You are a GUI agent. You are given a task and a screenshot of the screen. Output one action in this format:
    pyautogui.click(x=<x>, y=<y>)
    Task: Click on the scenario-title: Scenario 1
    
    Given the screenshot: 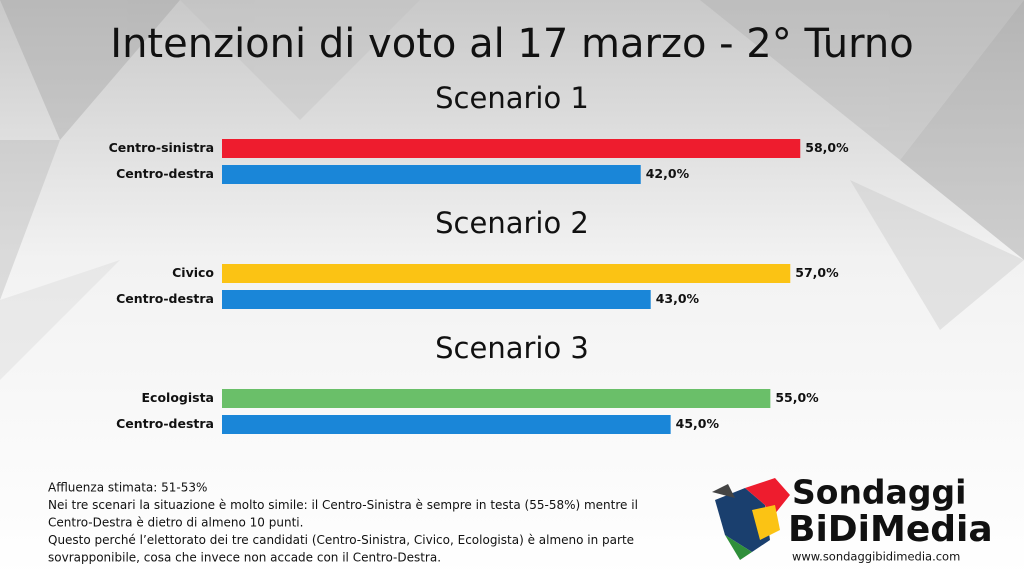 What is the action you would take?
    pyautogui.click(x=512, y=98)
    